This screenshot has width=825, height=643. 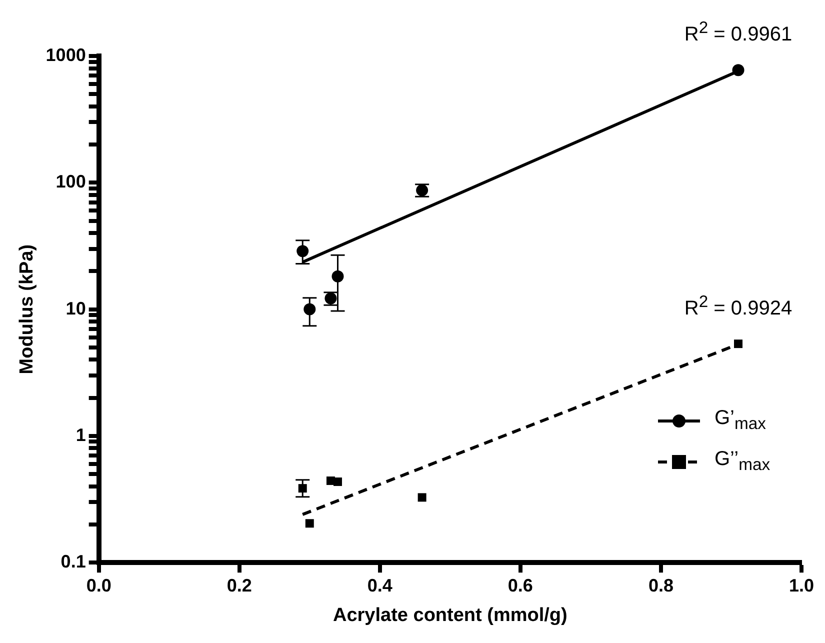 I want to click on y-tick-label: 1000, so click(x=66, y=54).